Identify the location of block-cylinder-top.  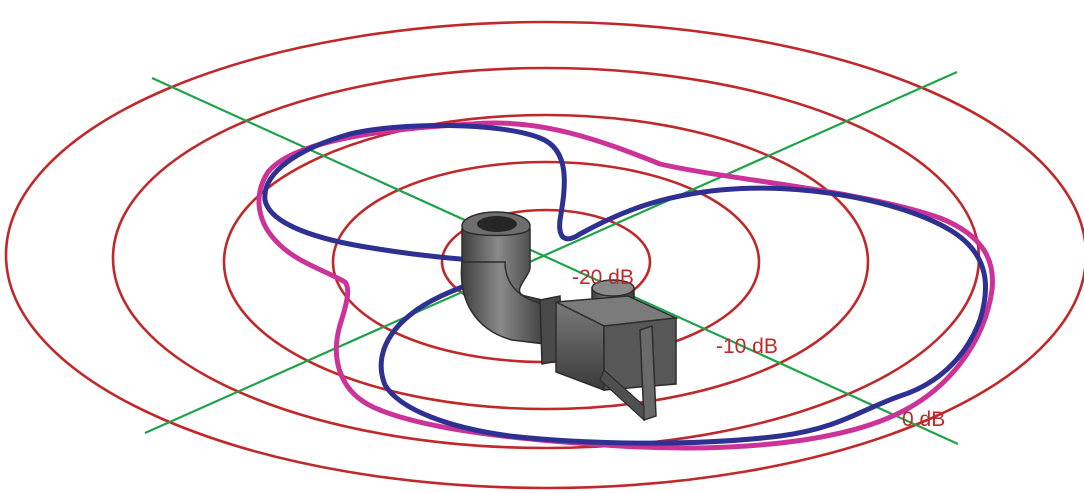
(613, 288).